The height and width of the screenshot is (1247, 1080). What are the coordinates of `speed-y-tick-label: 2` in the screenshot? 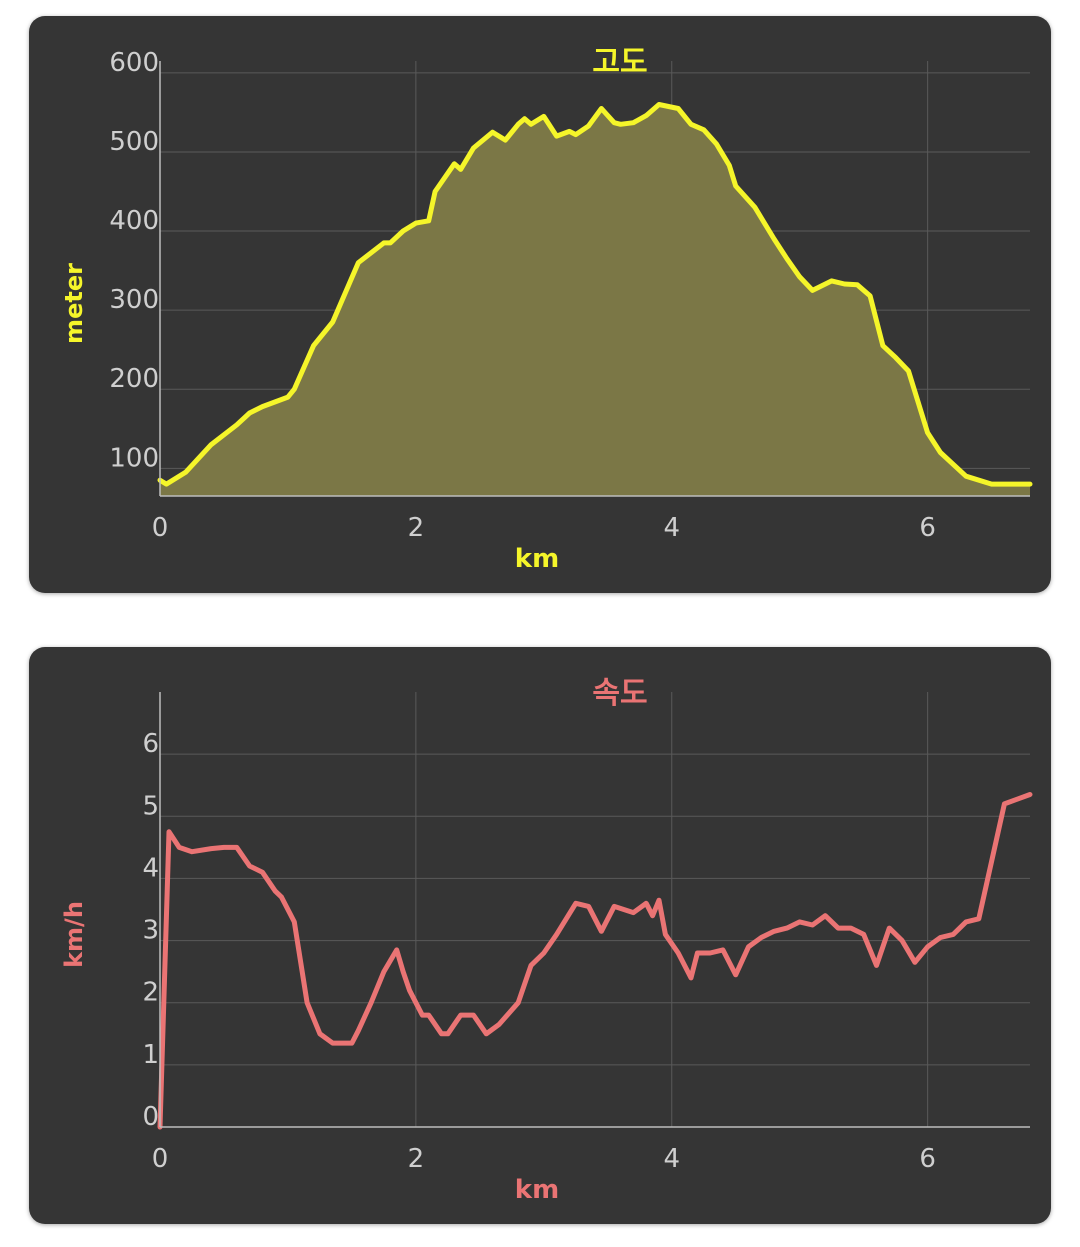 It's located at (150, 993).